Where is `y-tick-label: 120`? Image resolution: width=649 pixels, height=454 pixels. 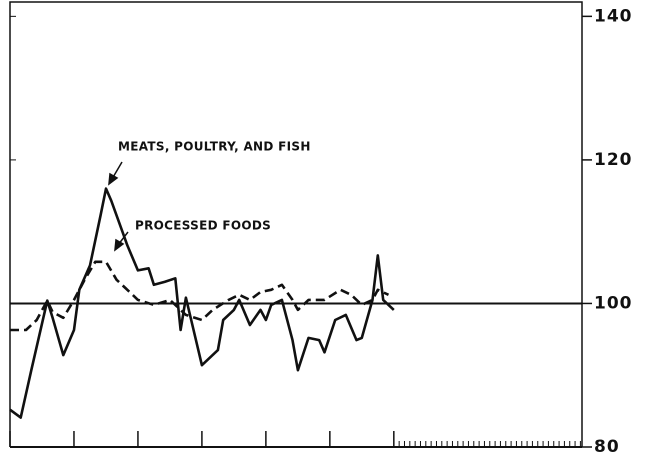
y-tick-label: 120 is located at coordinates (613, 160).